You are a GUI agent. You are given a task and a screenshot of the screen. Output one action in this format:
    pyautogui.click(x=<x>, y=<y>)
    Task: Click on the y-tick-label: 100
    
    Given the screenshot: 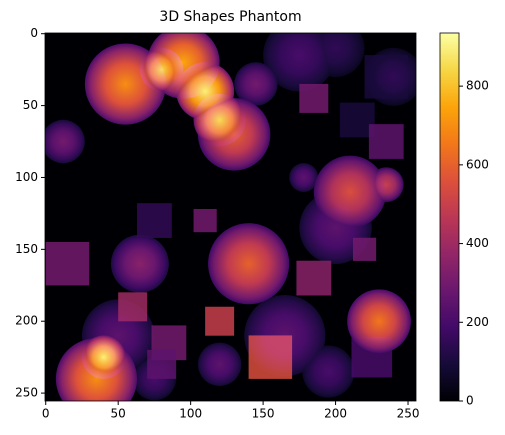 What is the action you would take?
    pyautogui.click(x=26, y=177)
    